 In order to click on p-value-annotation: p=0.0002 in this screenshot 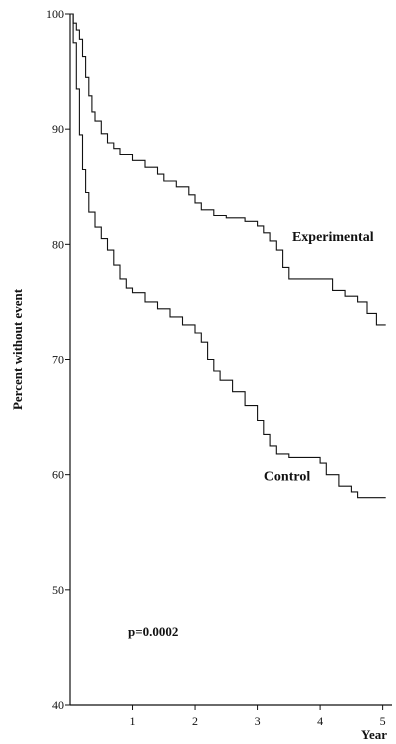, I will do `click(153, 631)`.